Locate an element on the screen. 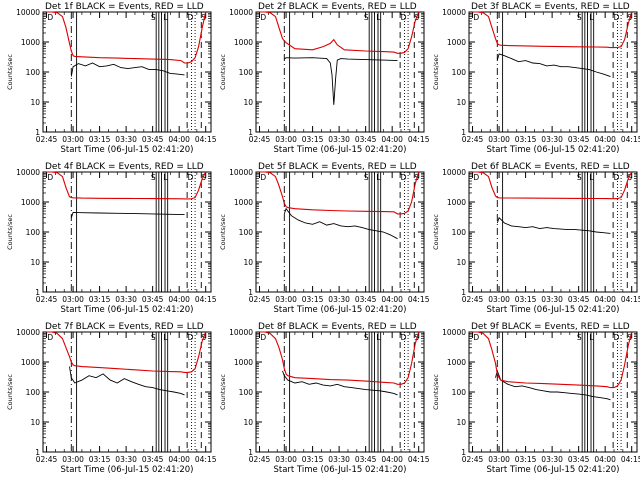 This screenshot has width=640, height=480. panel-title: Det 7f BLACK = Events, RED = LLD is located at coordinates (124, 327).